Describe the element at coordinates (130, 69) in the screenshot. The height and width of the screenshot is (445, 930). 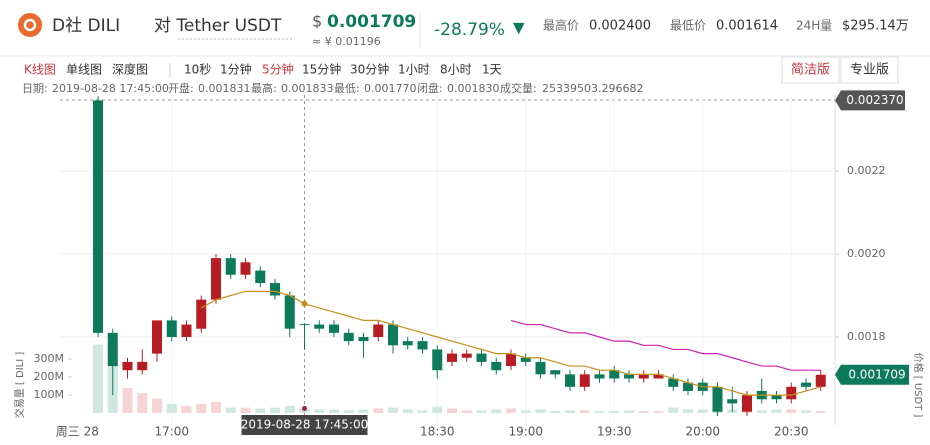
I see `chart-type-tab: 深度图` at that location.